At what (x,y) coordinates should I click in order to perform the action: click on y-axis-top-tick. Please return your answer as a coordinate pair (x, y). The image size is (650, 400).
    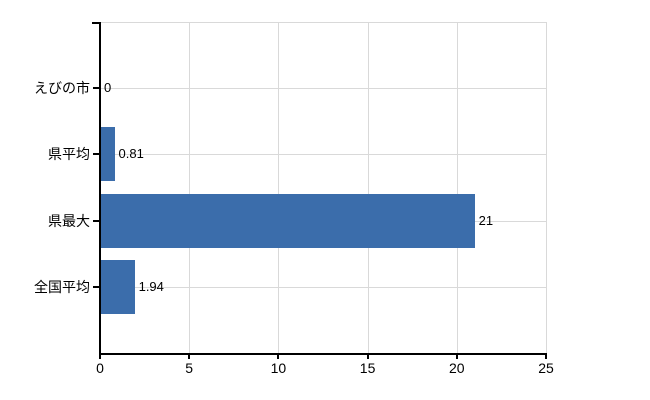
    Looking at the image, I should click on (96, 23).